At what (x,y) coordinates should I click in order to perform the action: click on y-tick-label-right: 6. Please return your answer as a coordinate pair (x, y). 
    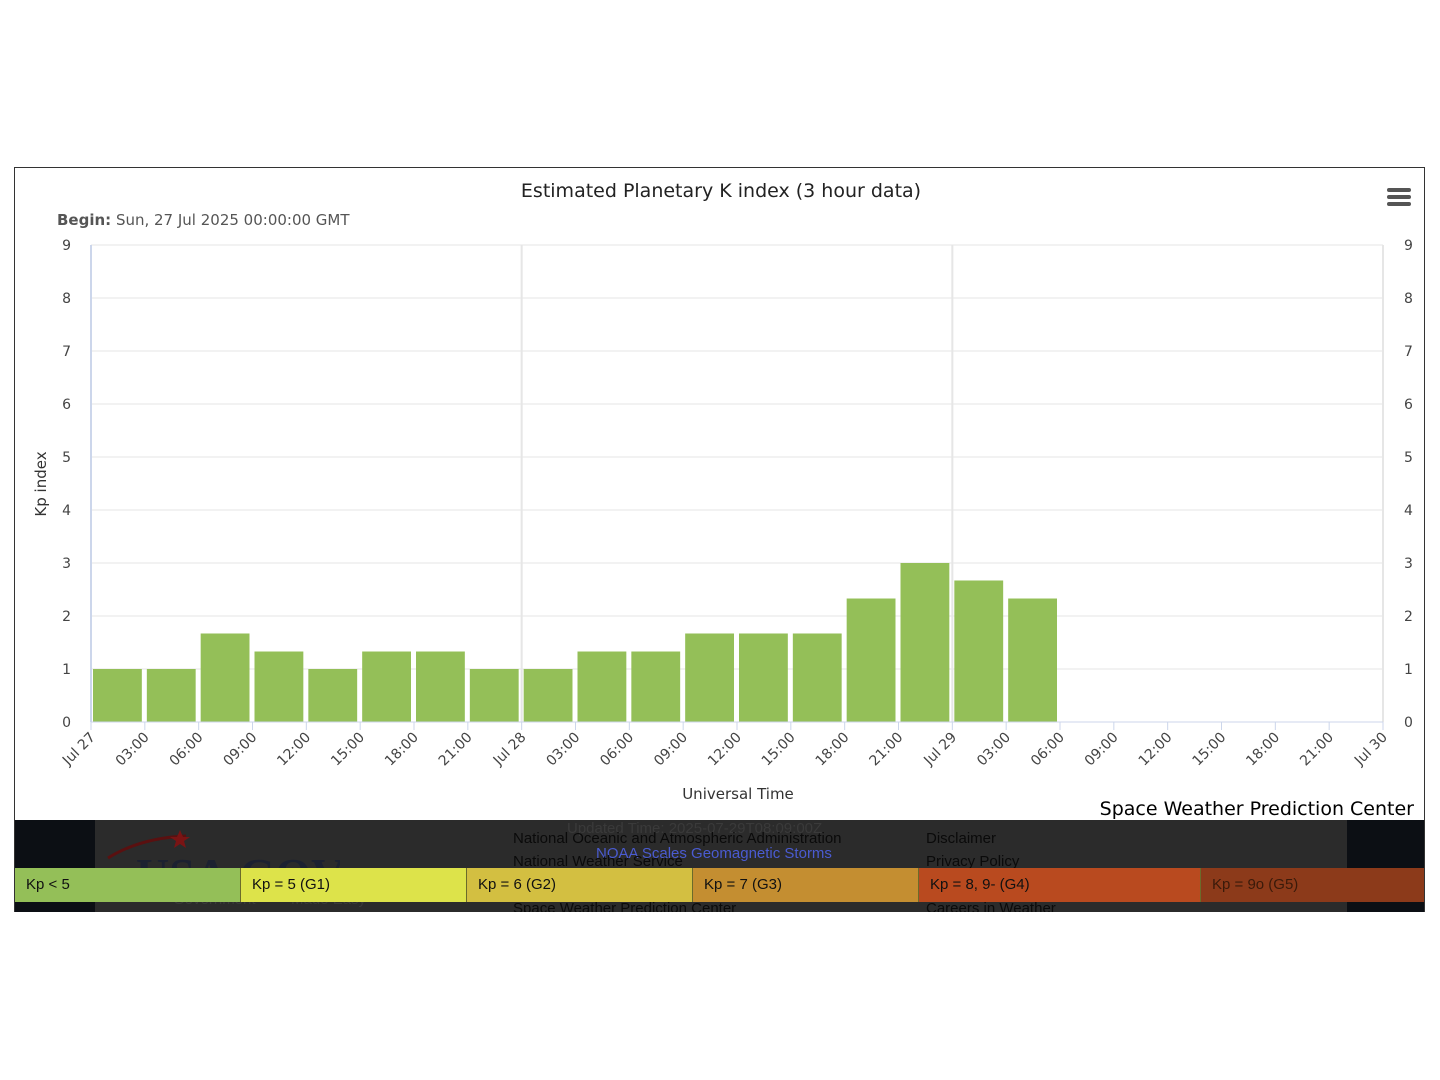
    Looking at the image, I should click on (1408, 405).